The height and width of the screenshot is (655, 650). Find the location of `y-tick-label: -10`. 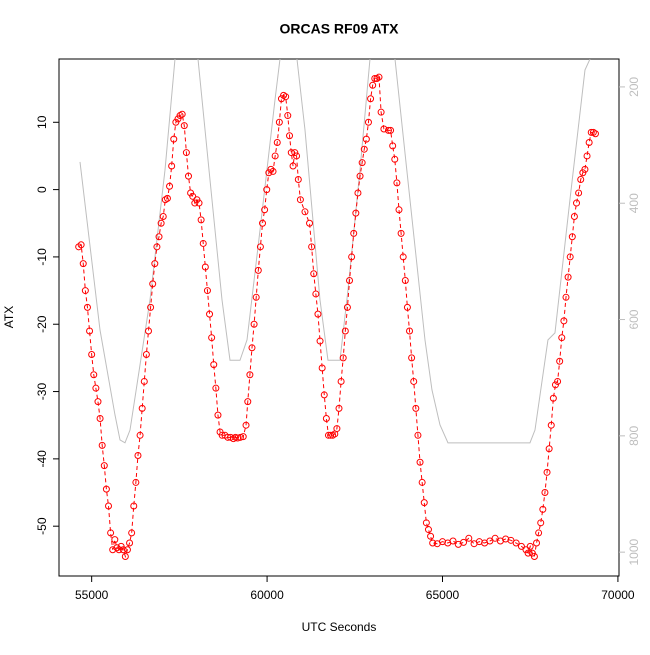

y-tick-label: -10 is located at coordinates (42, 257).